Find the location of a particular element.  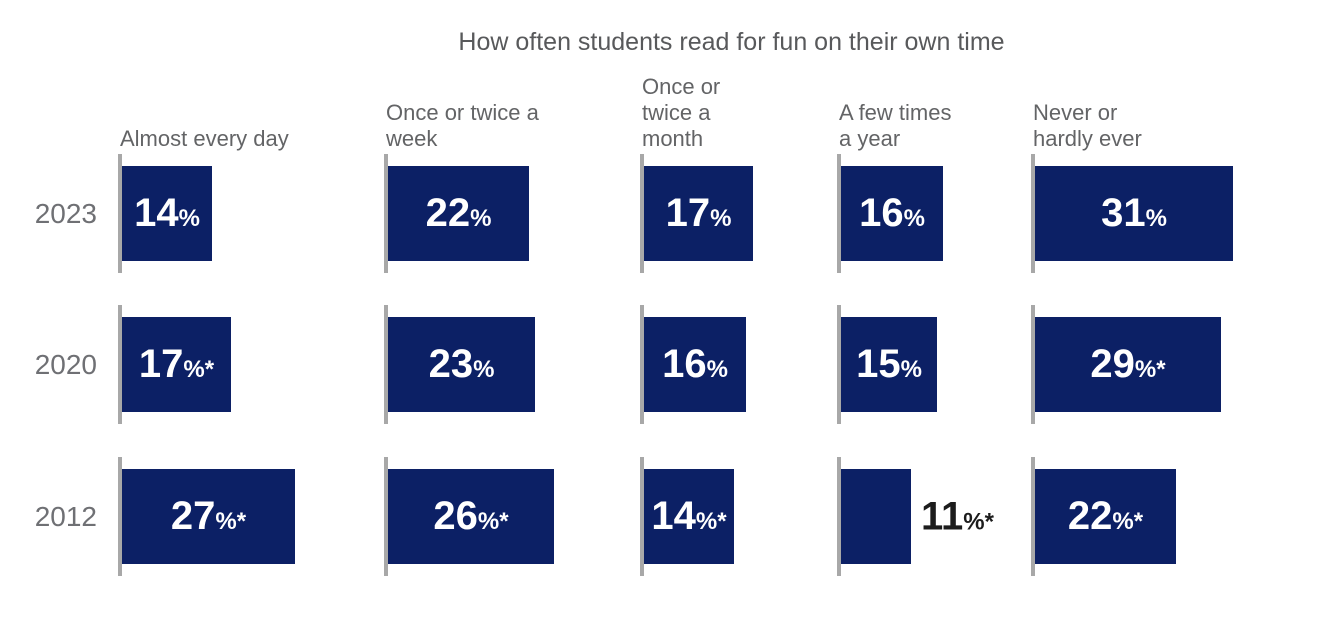

bar-value-label: 14%* is located at coordinates (688, 516).